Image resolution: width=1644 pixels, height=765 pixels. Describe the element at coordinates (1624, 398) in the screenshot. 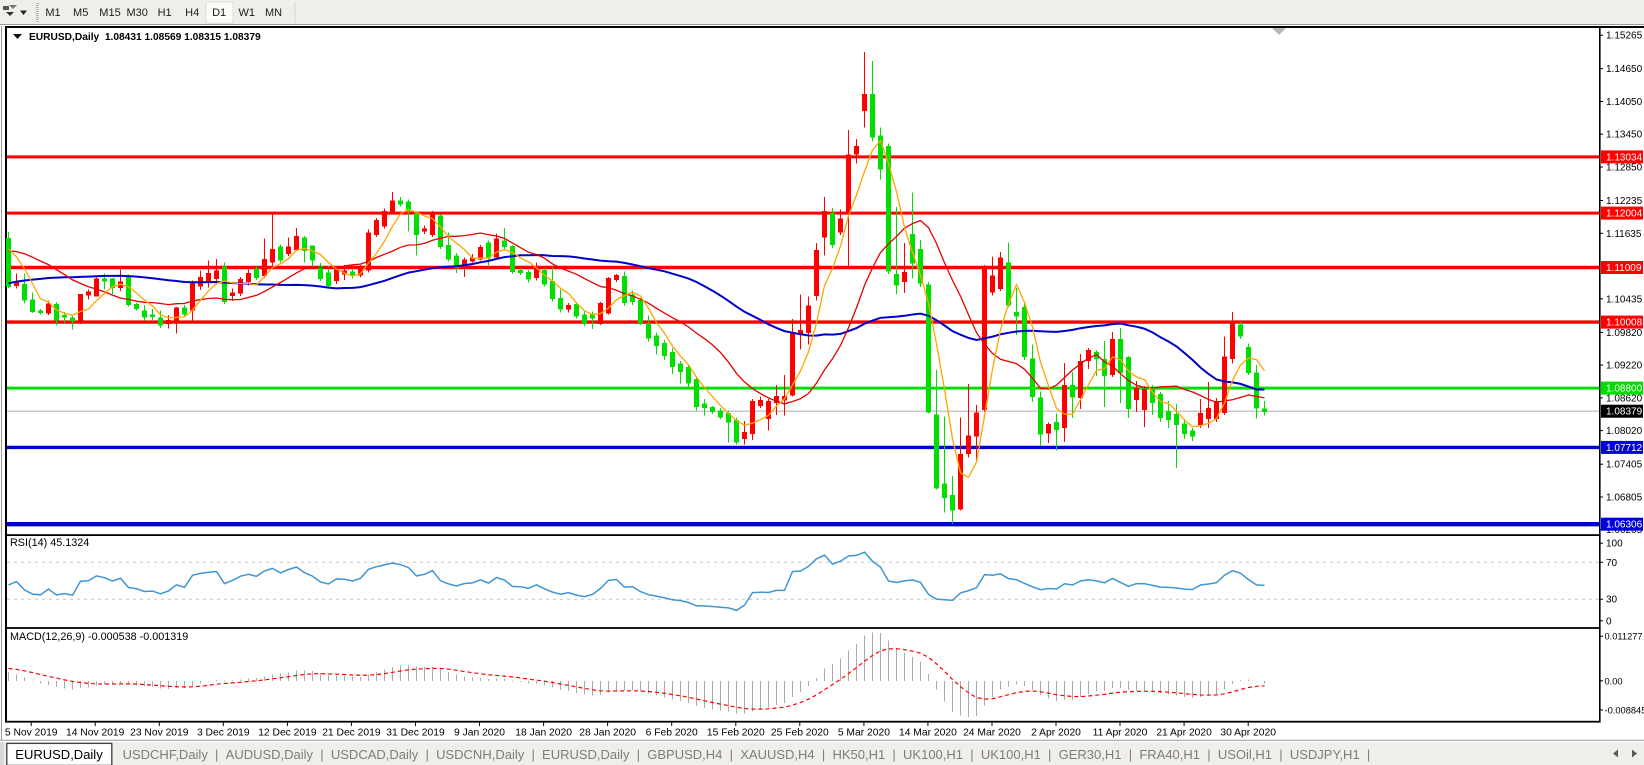

I see `svg-text: 1.08620` at that location.